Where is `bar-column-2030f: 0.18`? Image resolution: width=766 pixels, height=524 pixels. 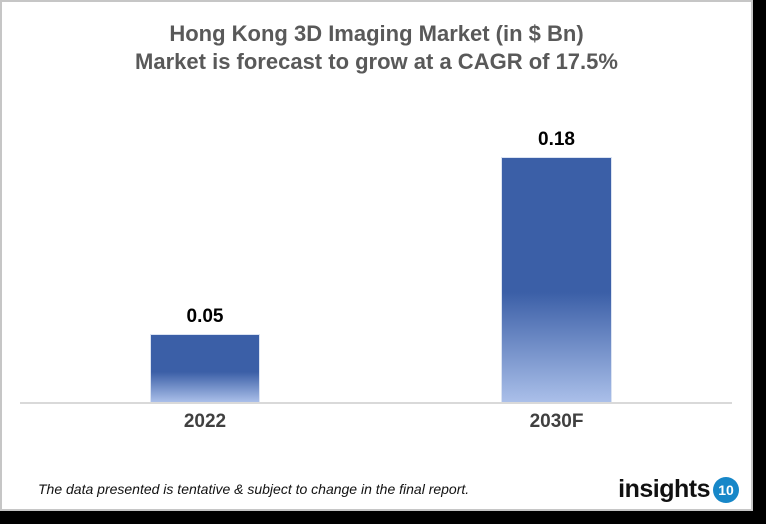
bar-column-2030f: 0.18 is located at coordinates (556, 202).